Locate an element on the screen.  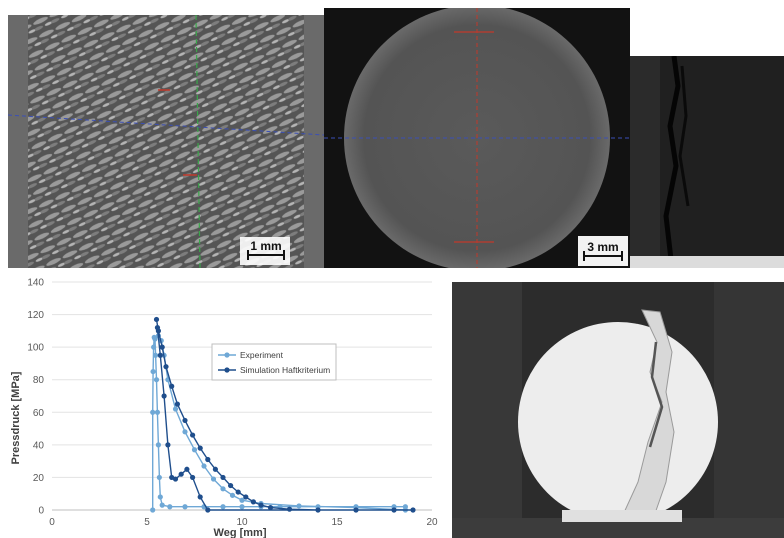
x-tick-label-2: 10 is located at coordinates (242, 522).